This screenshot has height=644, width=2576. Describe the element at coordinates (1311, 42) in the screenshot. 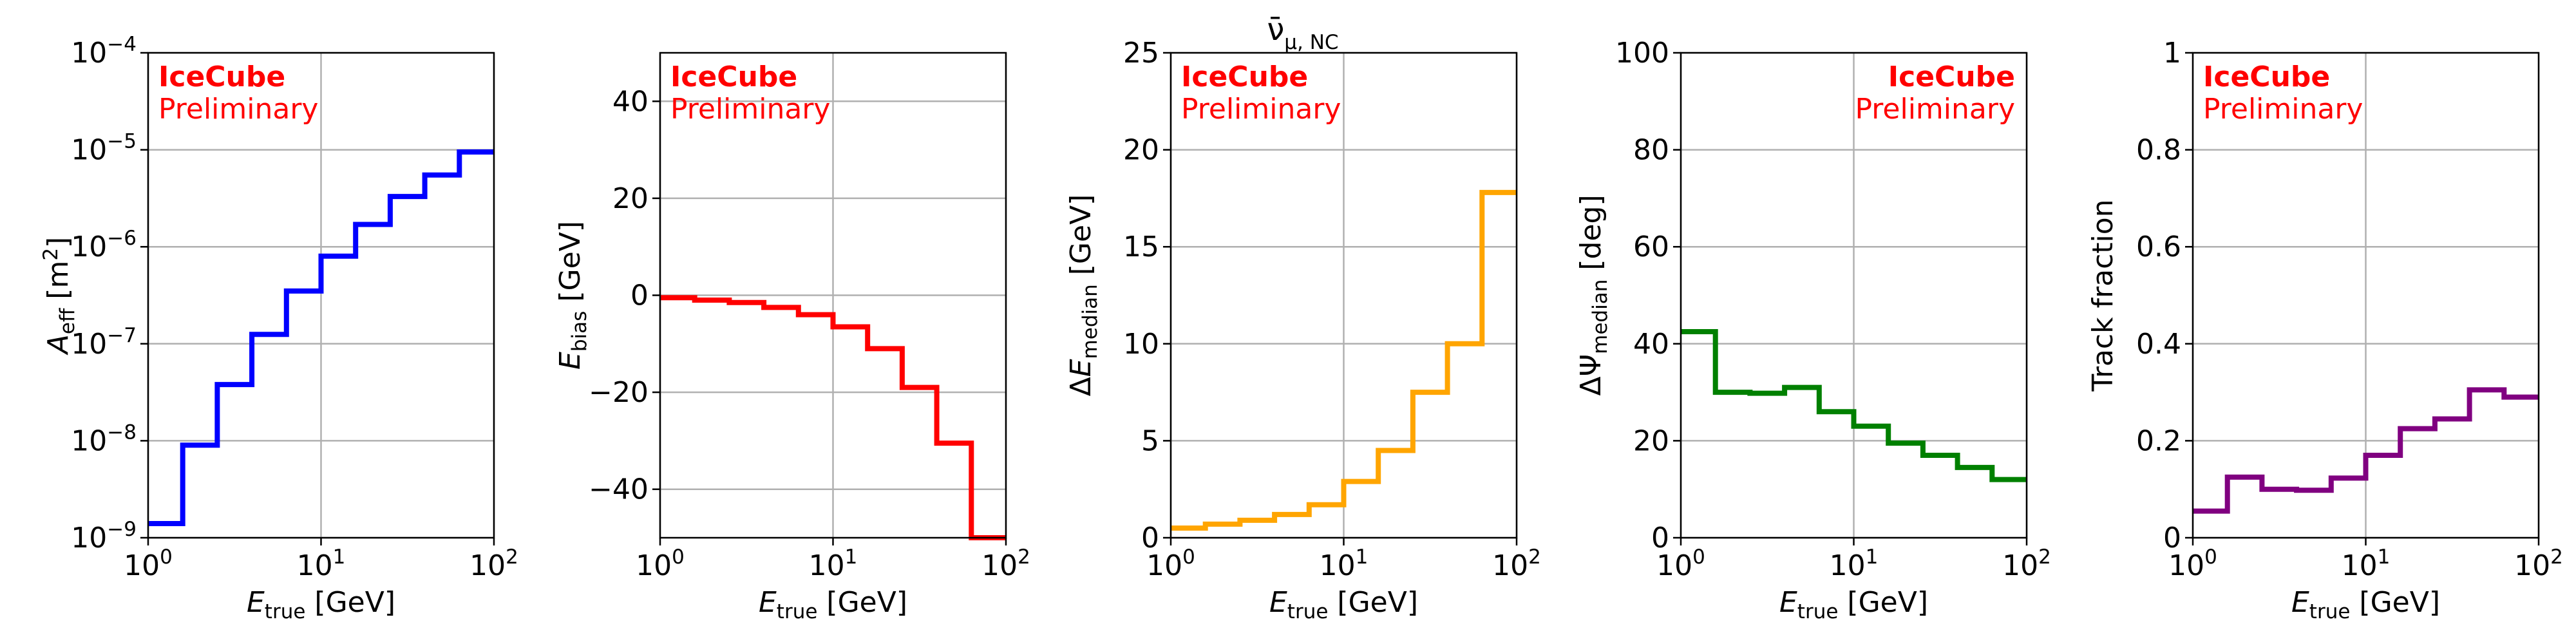

I see `figure-title-sub: μ, NC` at that location.